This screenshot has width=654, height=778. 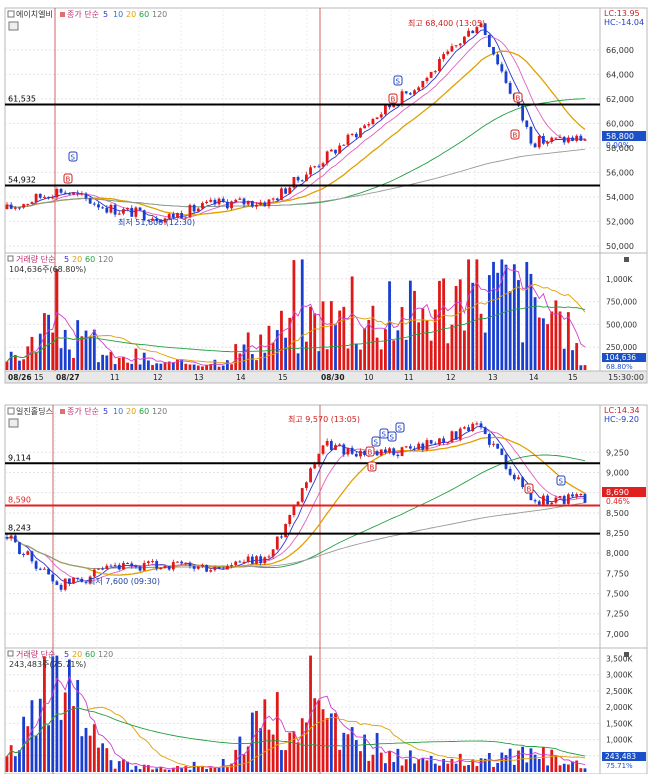 I want to click on top-max-annotation: 최고 68,400 (13:05), so click(x=446, y=23).